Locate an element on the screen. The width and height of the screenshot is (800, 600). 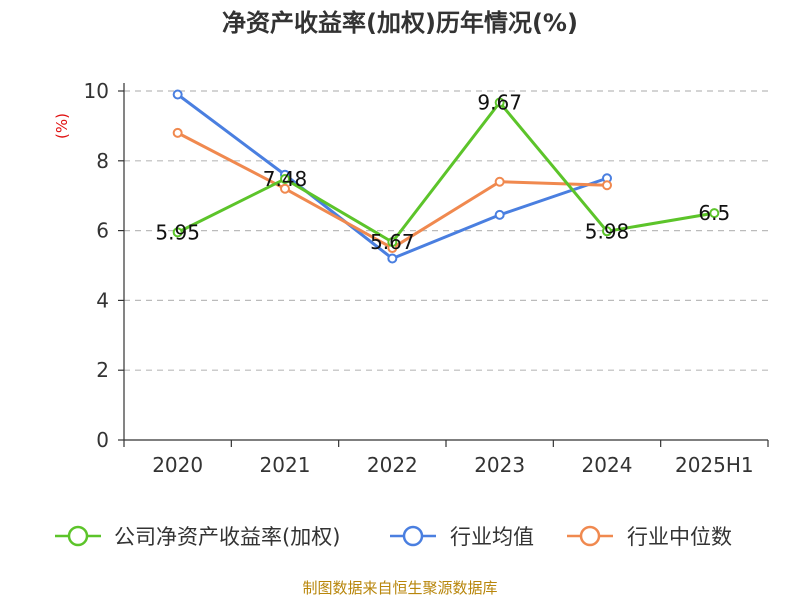
data-label: 9.67 is located at coordinates (499, 103).